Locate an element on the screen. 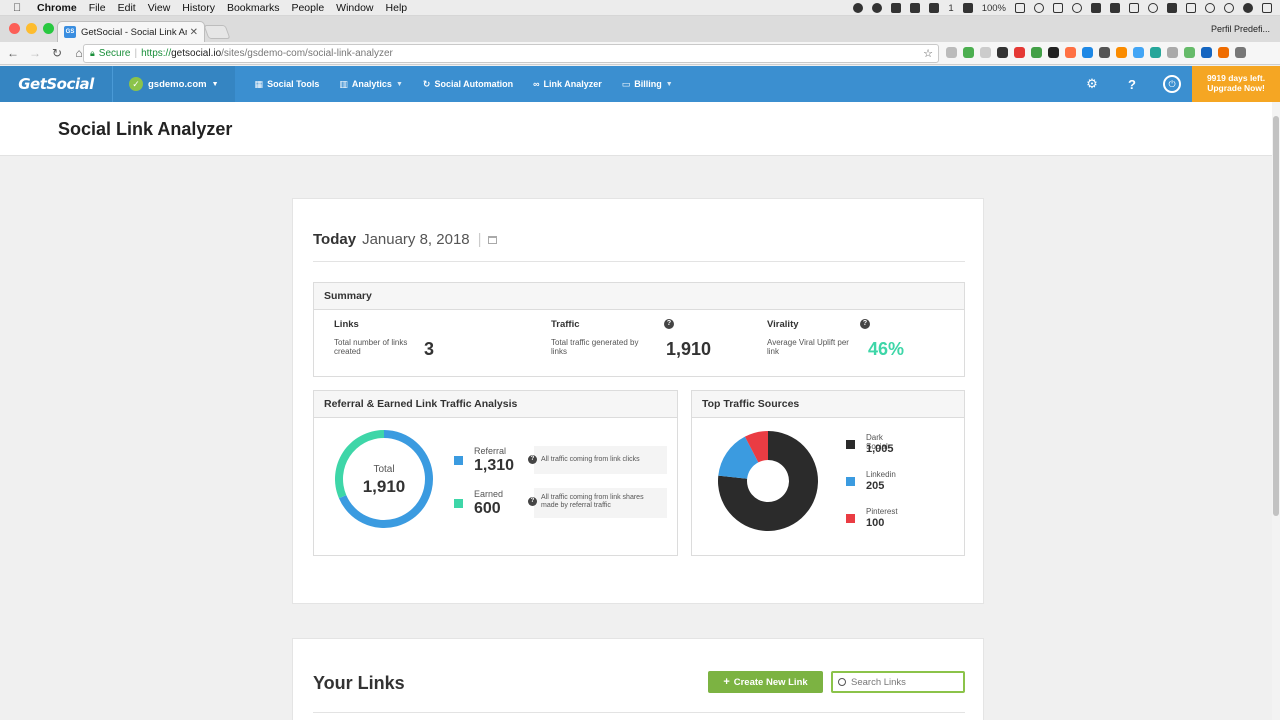 The height and width of the screenshot is (720, 1280). mac-menu-help: Help is located at coordinates (396, 7).